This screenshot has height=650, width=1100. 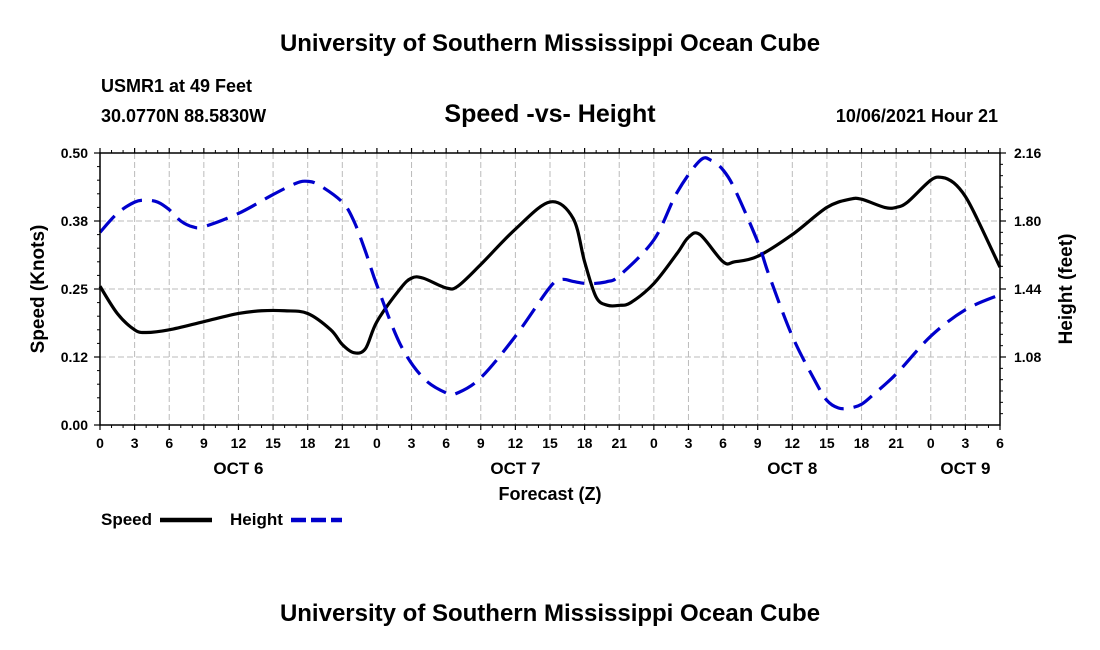 What do you see at coordinates (1027, 153) in the screenshot?
I see `y2-tick-label: 2.16` at bounding box center [1027, 153].